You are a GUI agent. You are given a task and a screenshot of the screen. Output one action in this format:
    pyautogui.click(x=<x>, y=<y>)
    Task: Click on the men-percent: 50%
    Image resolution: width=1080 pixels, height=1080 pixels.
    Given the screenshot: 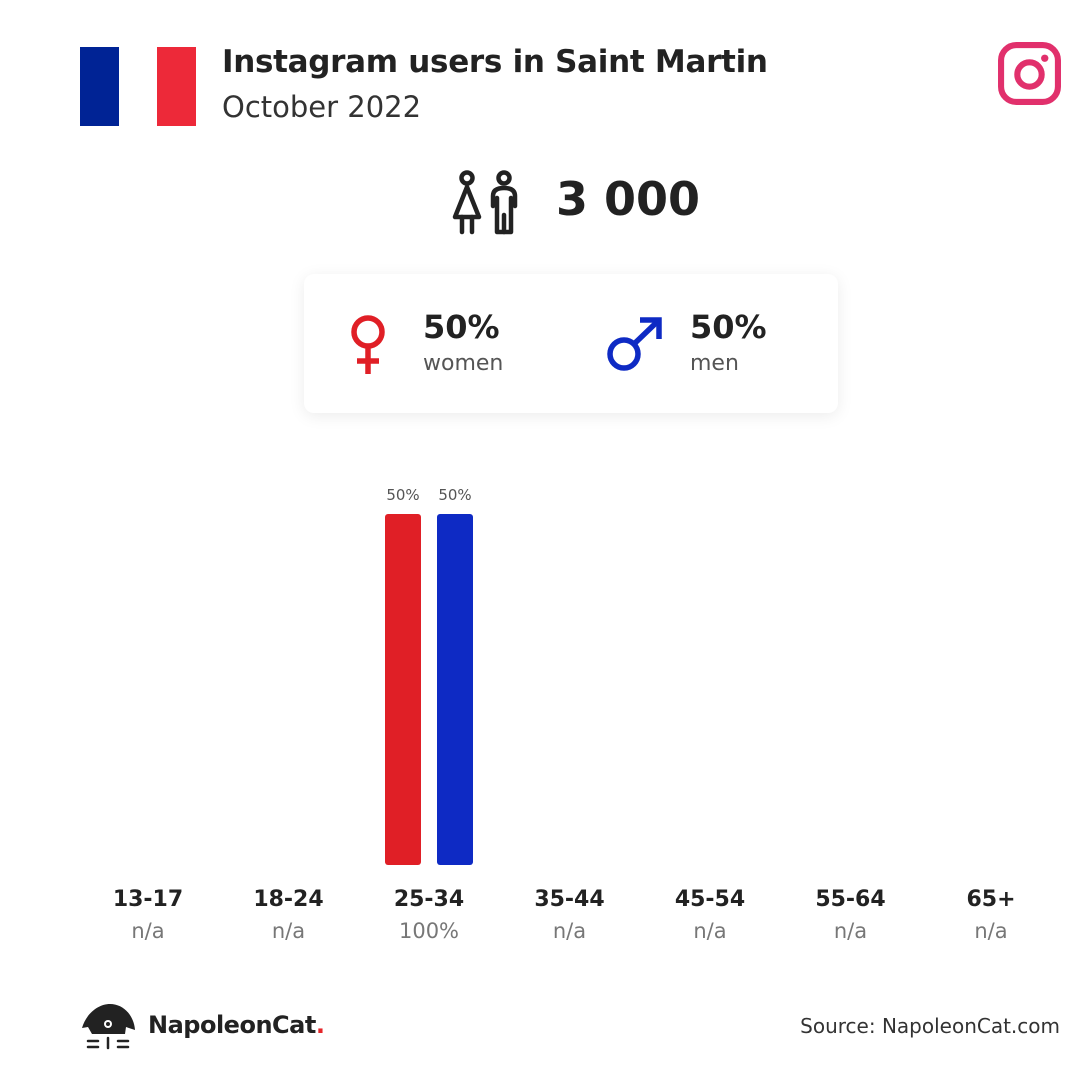 What is the action you would take?
    pyautogui.click(x=728, y=327)
    